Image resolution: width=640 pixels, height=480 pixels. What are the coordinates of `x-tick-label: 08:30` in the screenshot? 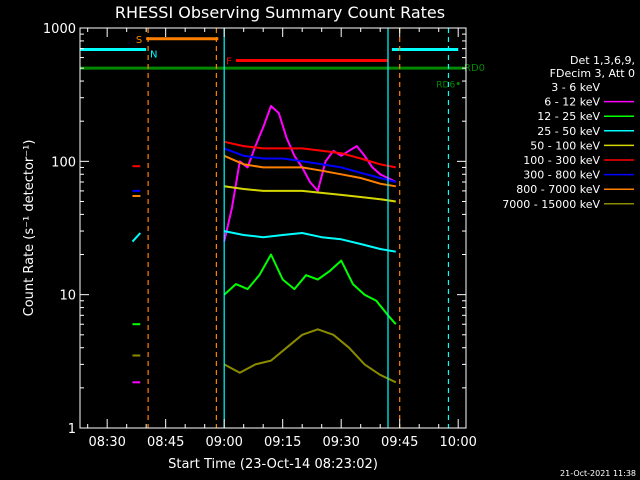 It's located at (106, 442).